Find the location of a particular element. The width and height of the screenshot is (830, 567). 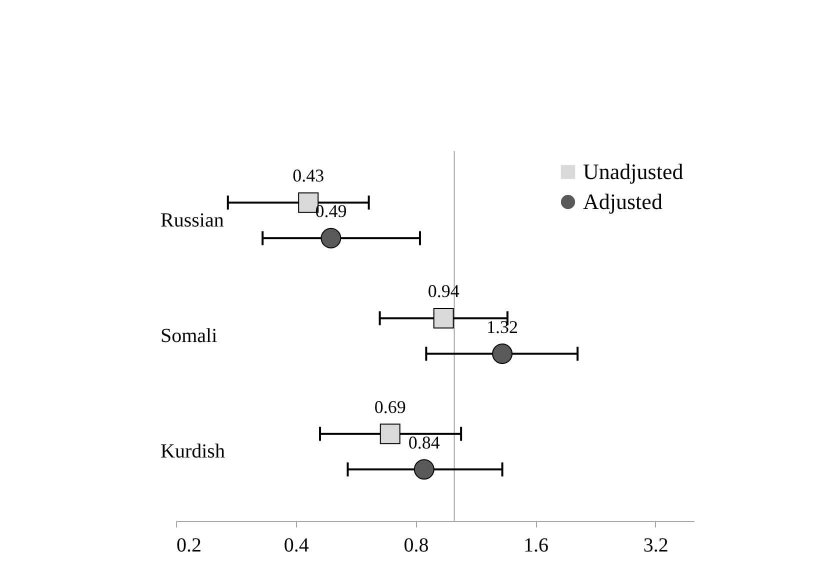

x-tick-label: 3.2 is located at coordinates (655, 545).